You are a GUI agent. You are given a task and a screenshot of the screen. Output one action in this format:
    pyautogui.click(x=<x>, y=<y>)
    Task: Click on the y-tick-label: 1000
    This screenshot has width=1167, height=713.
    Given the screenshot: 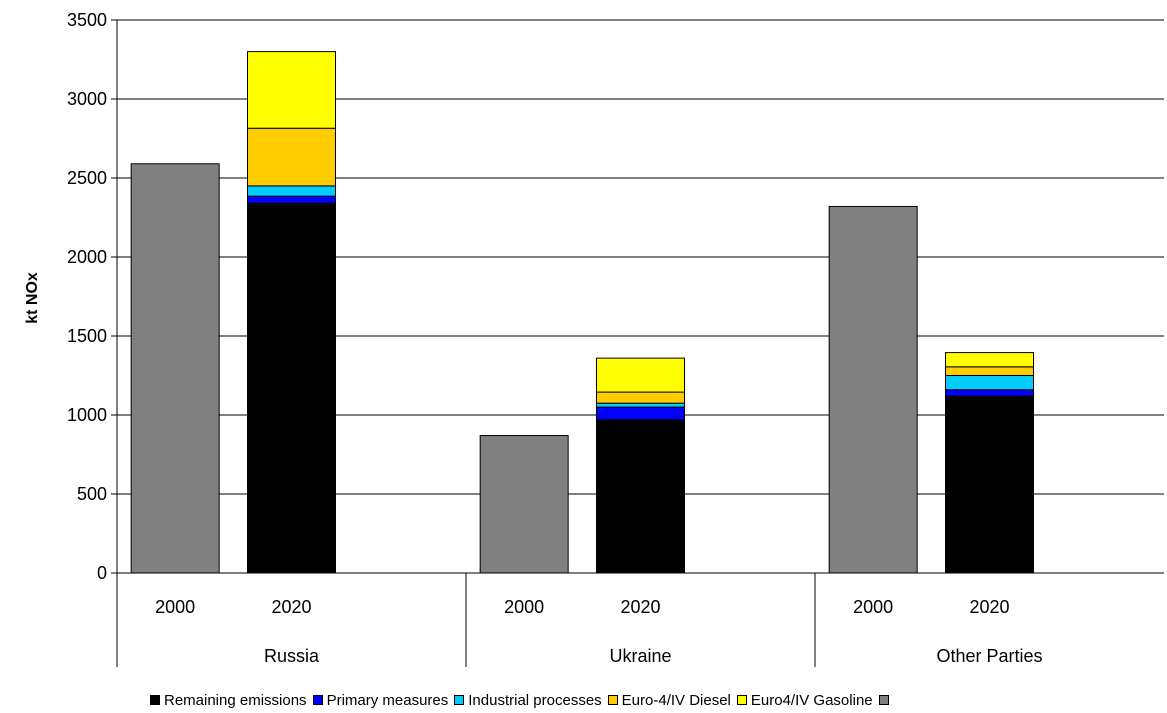 What is the action you would take?
    pyautogui.click(x=87, y=415)
    